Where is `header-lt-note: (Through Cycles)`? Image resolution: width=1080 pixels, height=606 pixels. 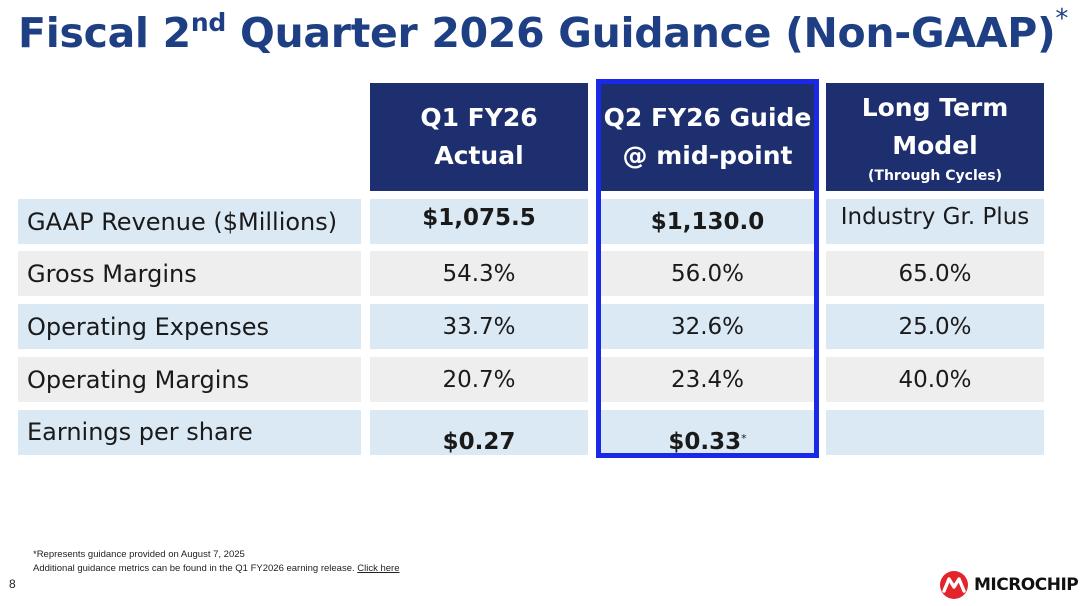
header-lt-note: (Through Cycles) is located at coordinates (935, 176).